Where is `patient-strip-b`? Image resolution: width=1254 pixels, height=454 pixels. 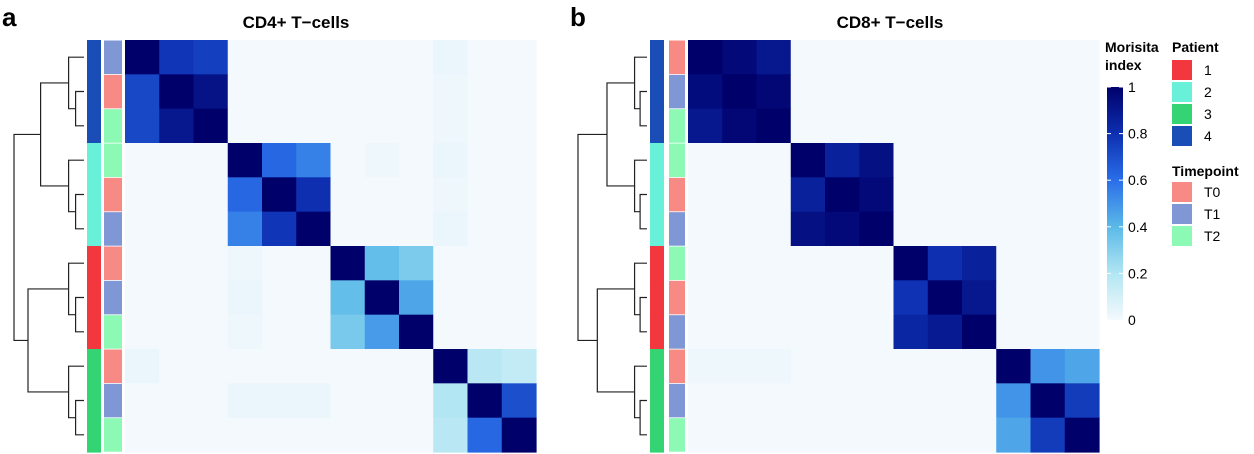
patient-strip-b is located at coordinates (657, 246).